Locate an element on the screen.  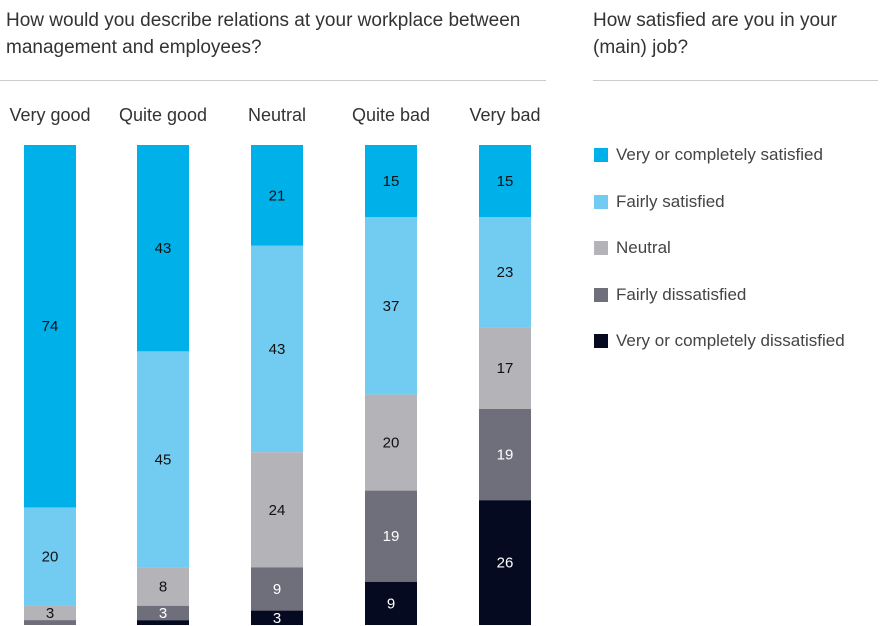
data-label: 8 is located at coordinates (163, 587).